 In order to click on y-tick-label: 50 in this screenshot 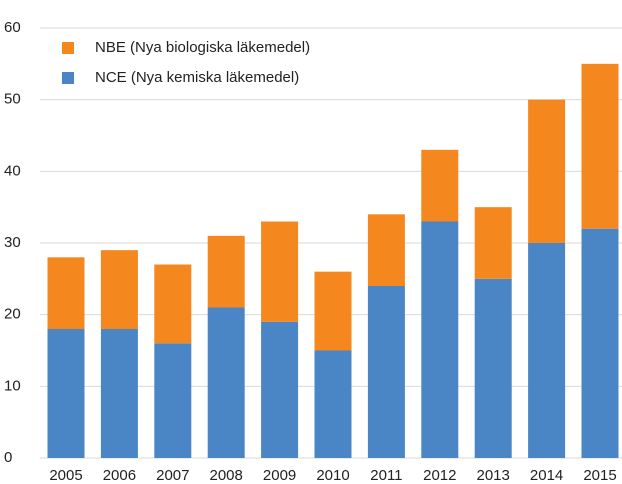, I will do `click(12, 99)`.